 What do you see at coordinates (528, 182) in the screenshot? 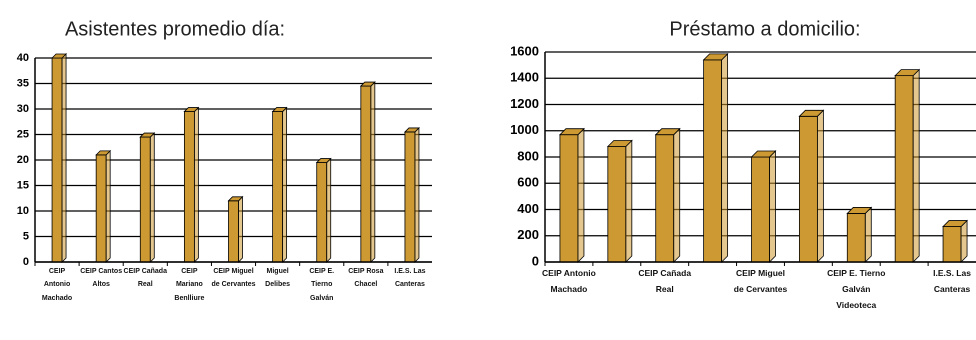
I see `y-tick-label: 600` at bounding box center [528, 182].